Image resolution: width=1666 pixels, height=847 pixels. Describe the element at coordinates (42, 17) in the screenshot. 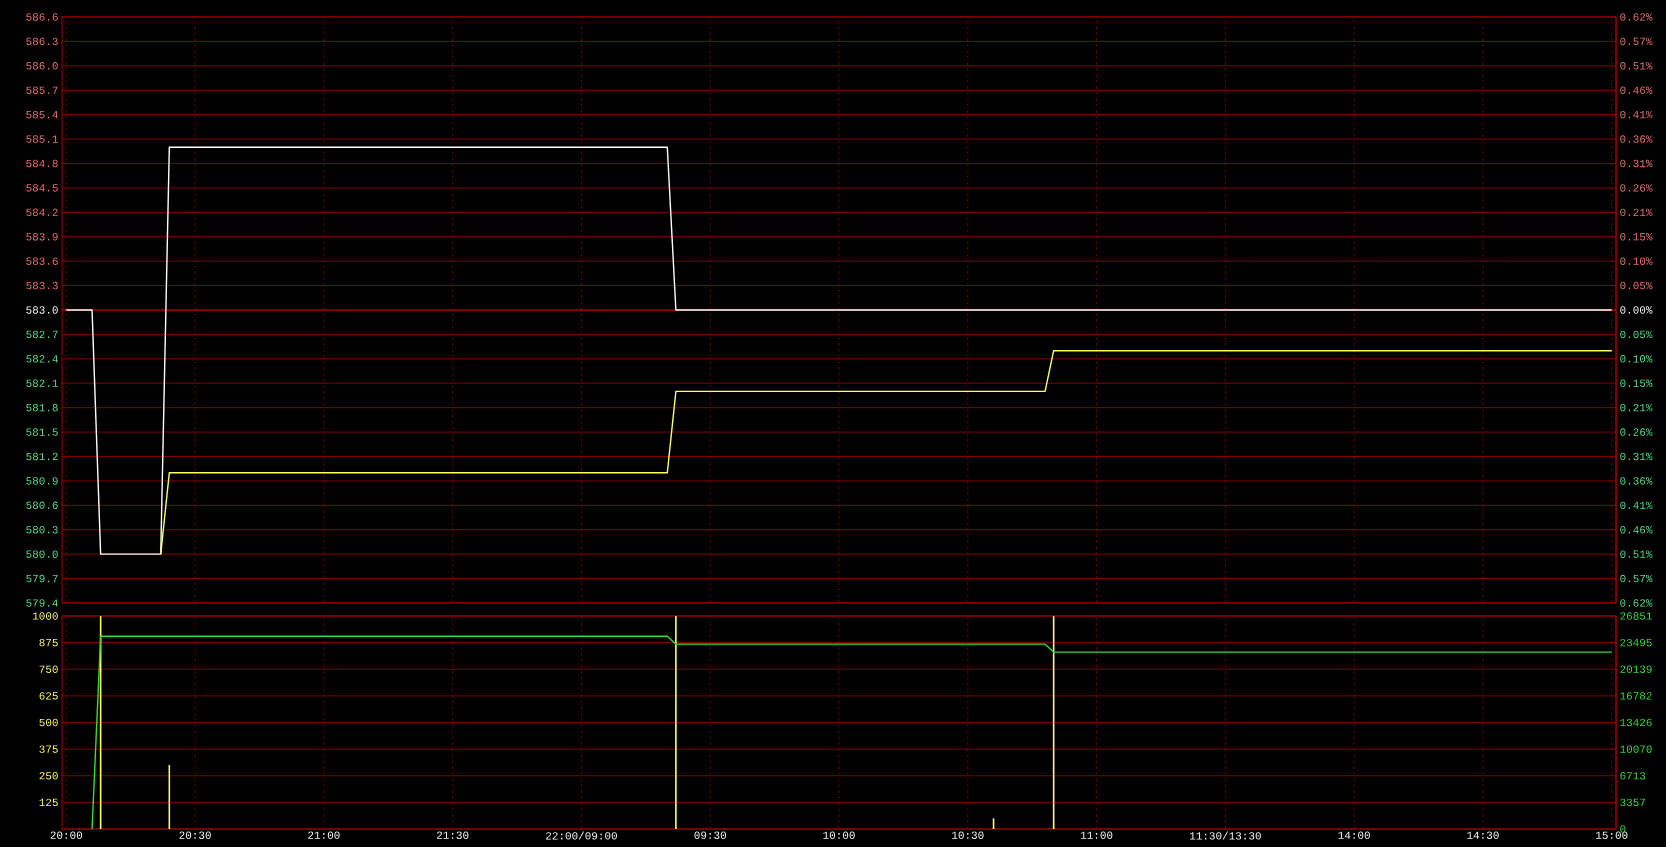

I see `y-tick-label: 586.6` at that location.